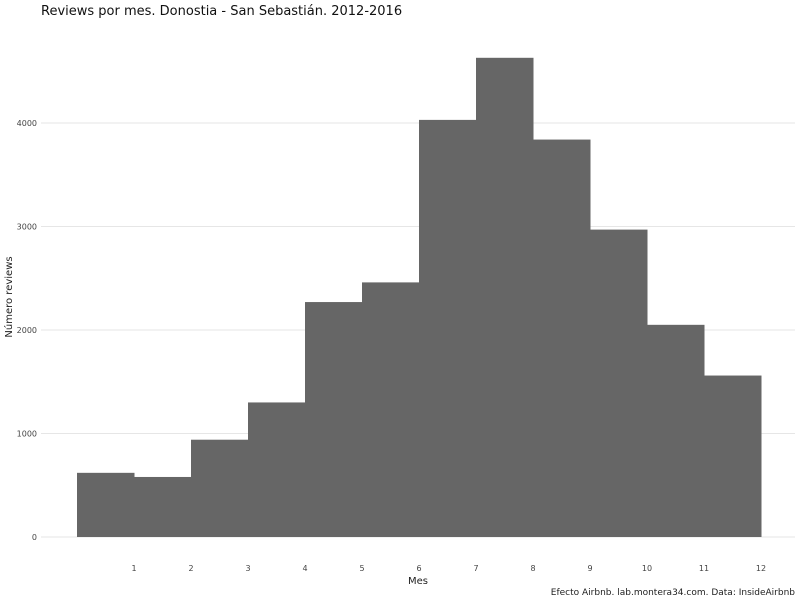 This screenshot has width=800, height=600. I want to click on x-tick-label: 7, so click(475, 568).